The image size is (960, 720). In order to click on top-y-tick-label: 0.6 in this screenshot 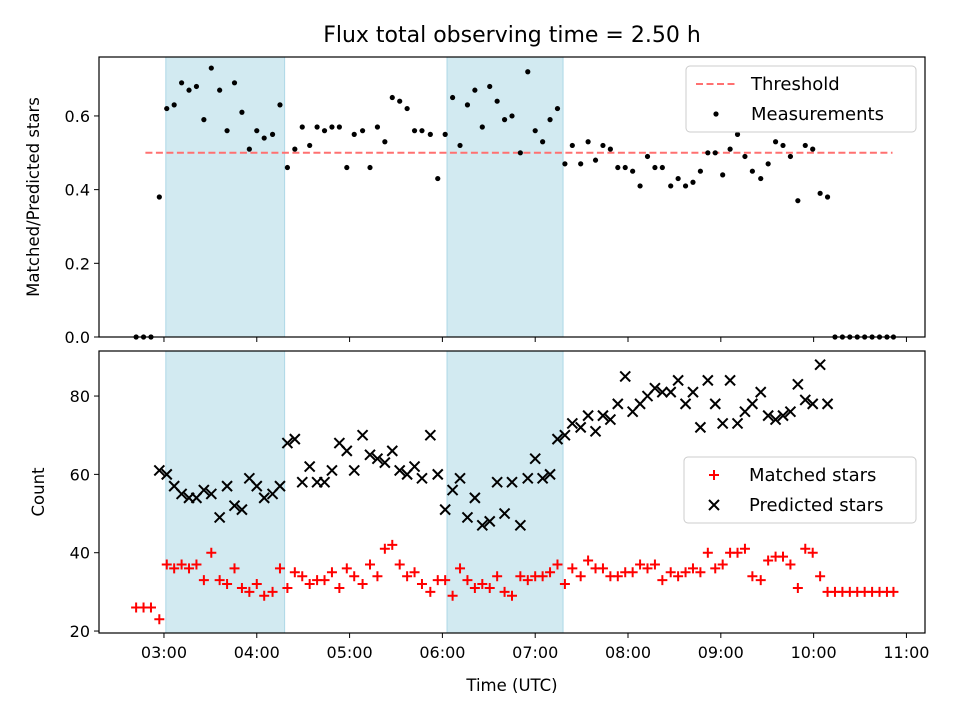, I will do `click(77, 116)`.